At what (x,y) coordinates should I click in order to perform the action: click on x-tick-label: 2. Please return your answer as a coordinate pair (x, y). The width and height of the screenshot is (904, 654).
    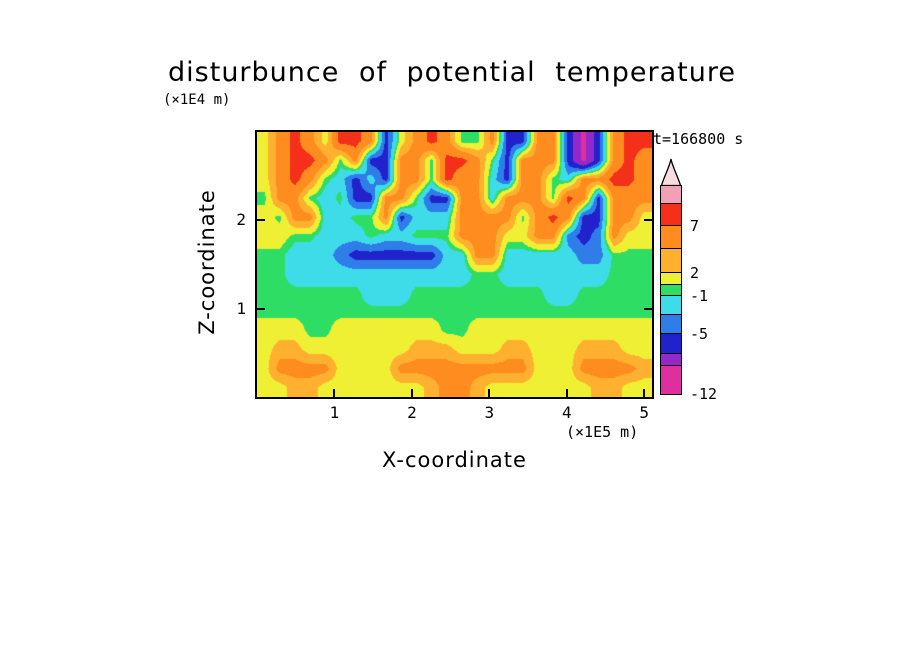
    Looking at the image, I should click on (412, 412).